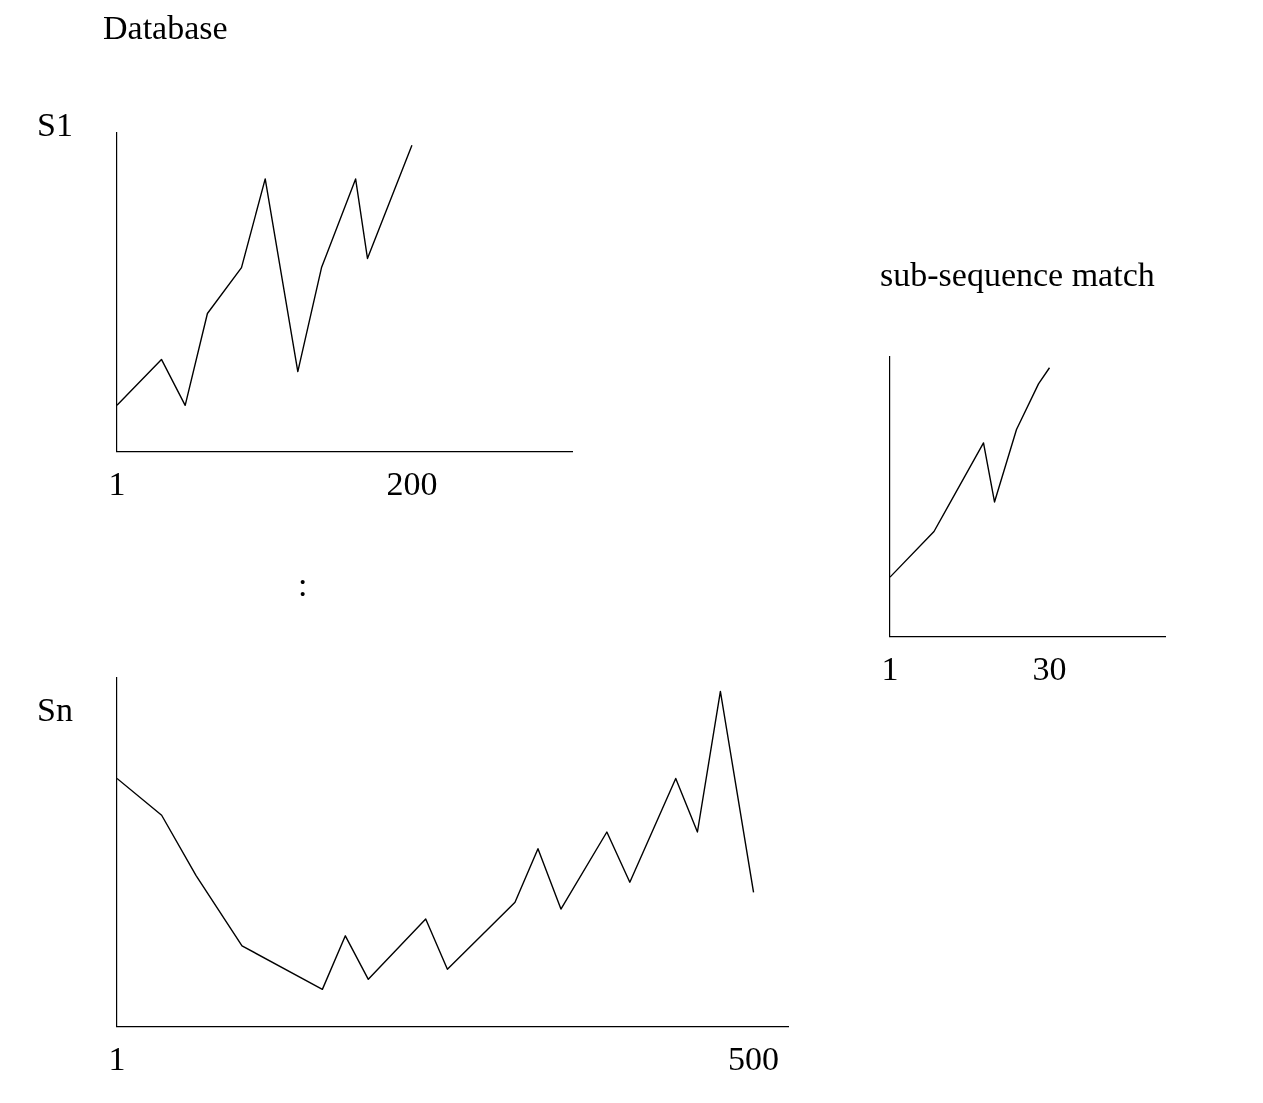 This screenshot has height=1103, width=1263. I want to click on y-axis-title: S1, so click(55, 125).